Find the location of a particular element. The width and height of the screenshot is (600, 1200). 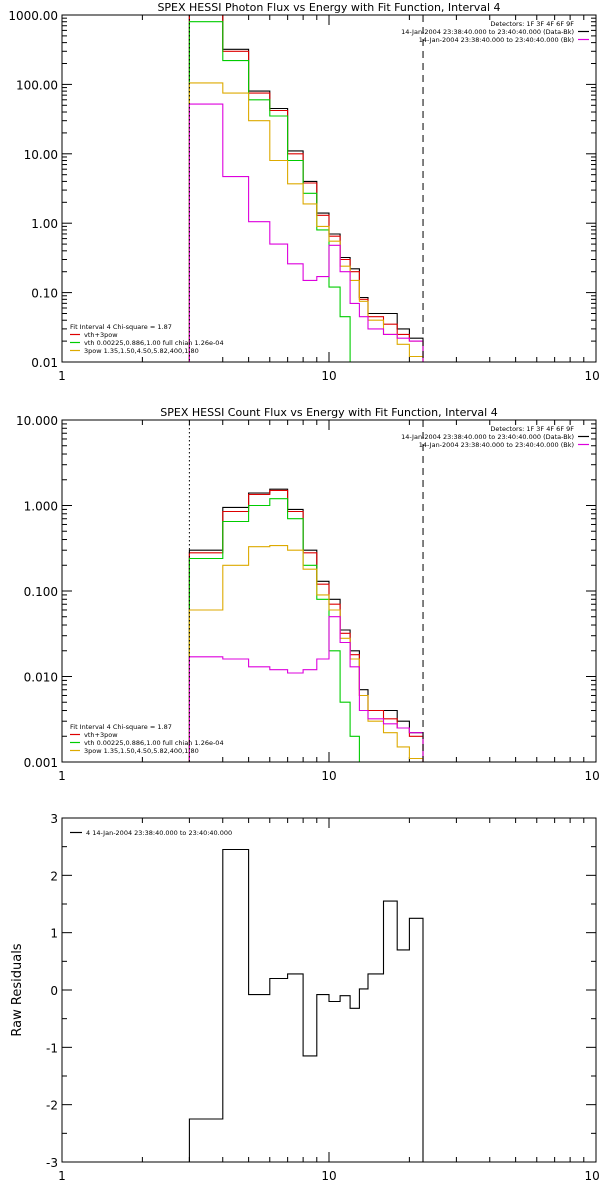

y-tick-label: 0.001 is located at coordinates (41, 763).